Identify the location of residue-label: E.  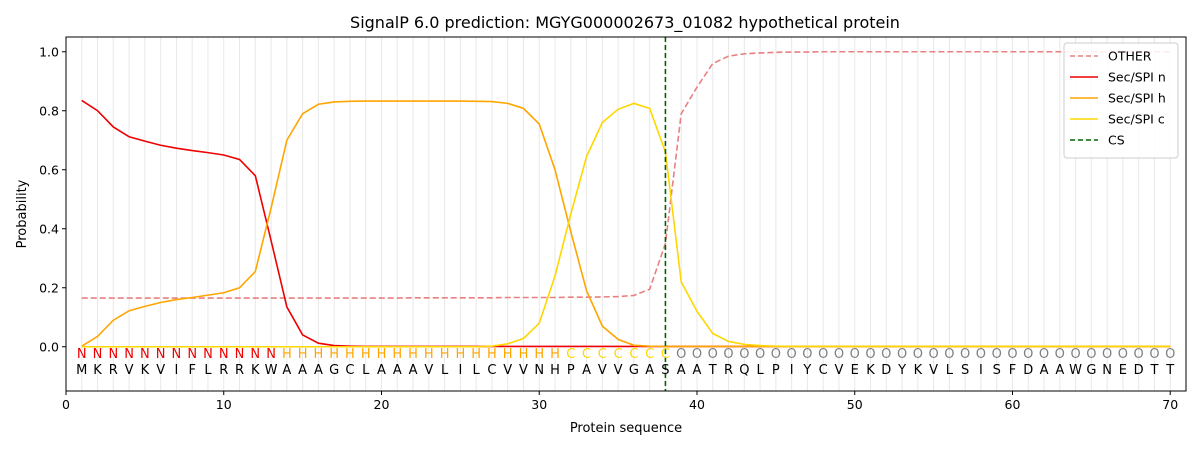
(855, 370).